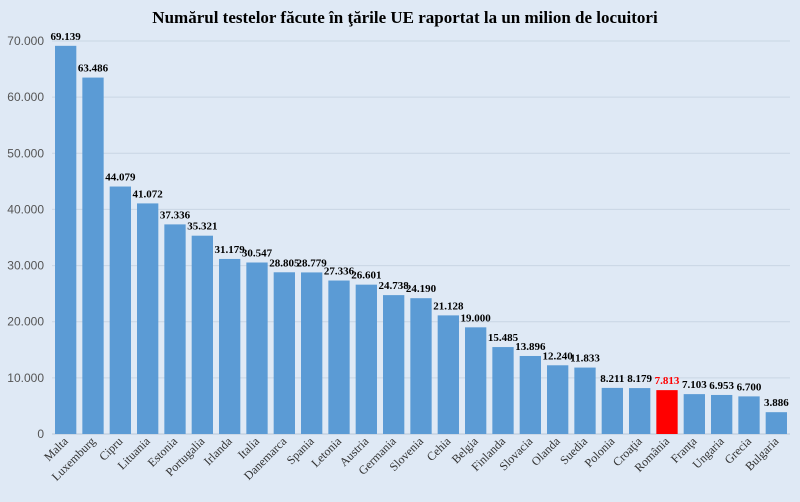 The width and height of the screenshot is (800, 502). What do you see at coordinates (694, 385) in the screenshot?
I see `data-label: 7.103` at bounding box center [694, 385].